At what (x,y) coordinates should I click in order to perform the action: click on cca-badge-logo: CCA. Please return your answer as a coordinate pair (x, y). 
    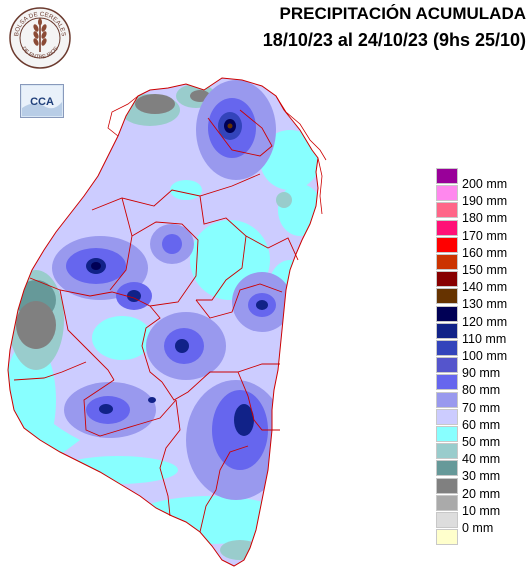
    Looking at the image, I should click on (42, 101).